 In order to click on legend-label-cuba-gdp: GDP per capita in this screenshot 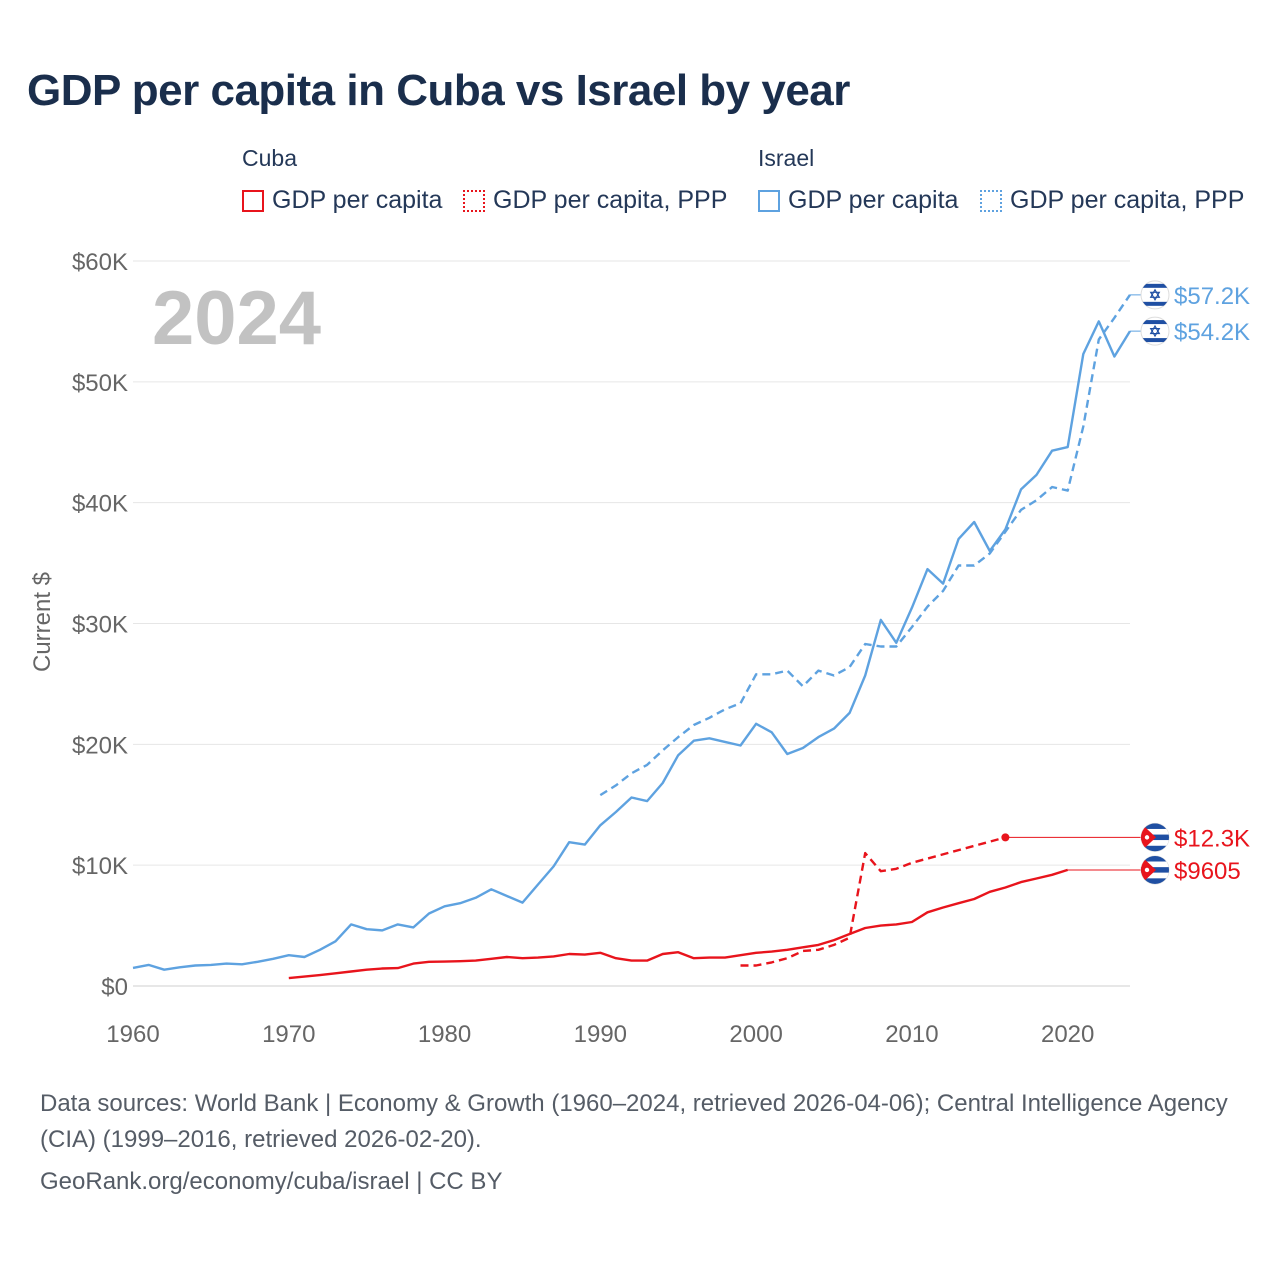, I will do `click(357, 200)`.